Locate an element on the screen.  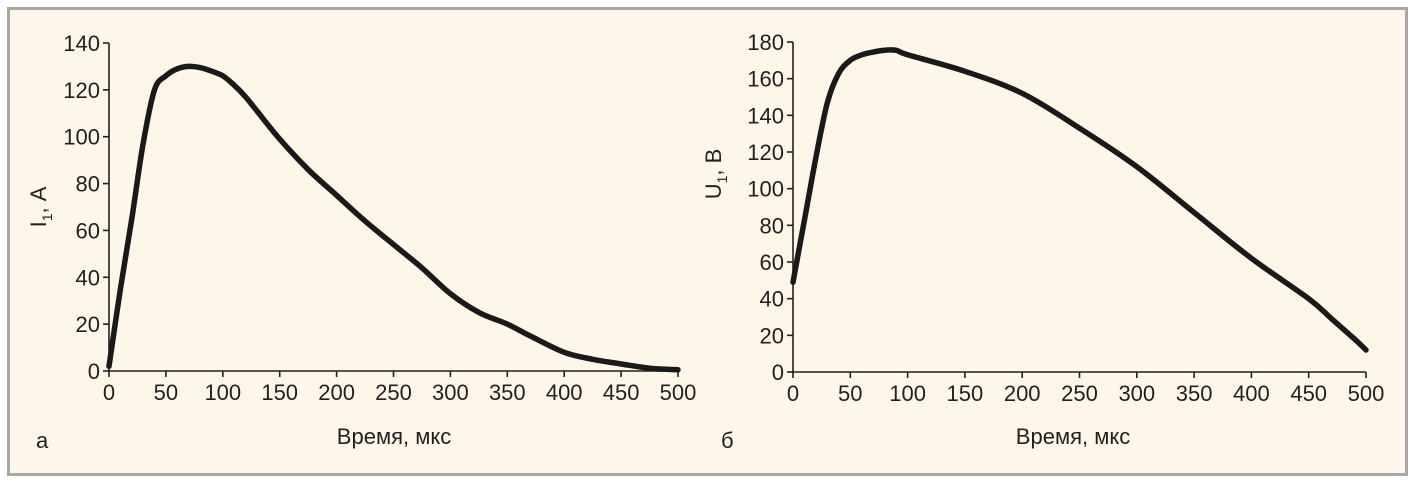
y-tick-label-a: 120 is located at coordinates (81, 90).